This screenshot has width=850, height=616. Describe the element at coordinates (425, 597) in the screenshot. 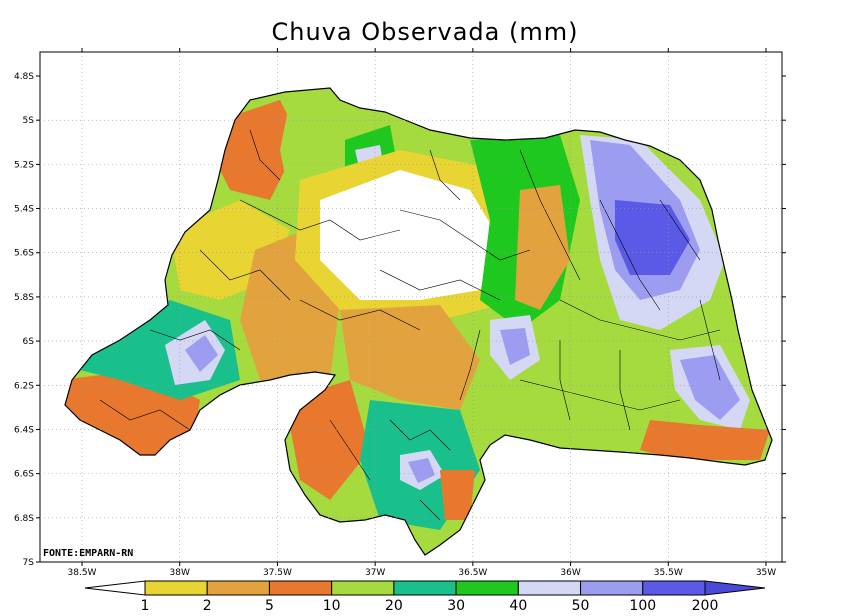

I see `colorbar: 1 2 5 10 20 30 40 50 100 200` at that location.